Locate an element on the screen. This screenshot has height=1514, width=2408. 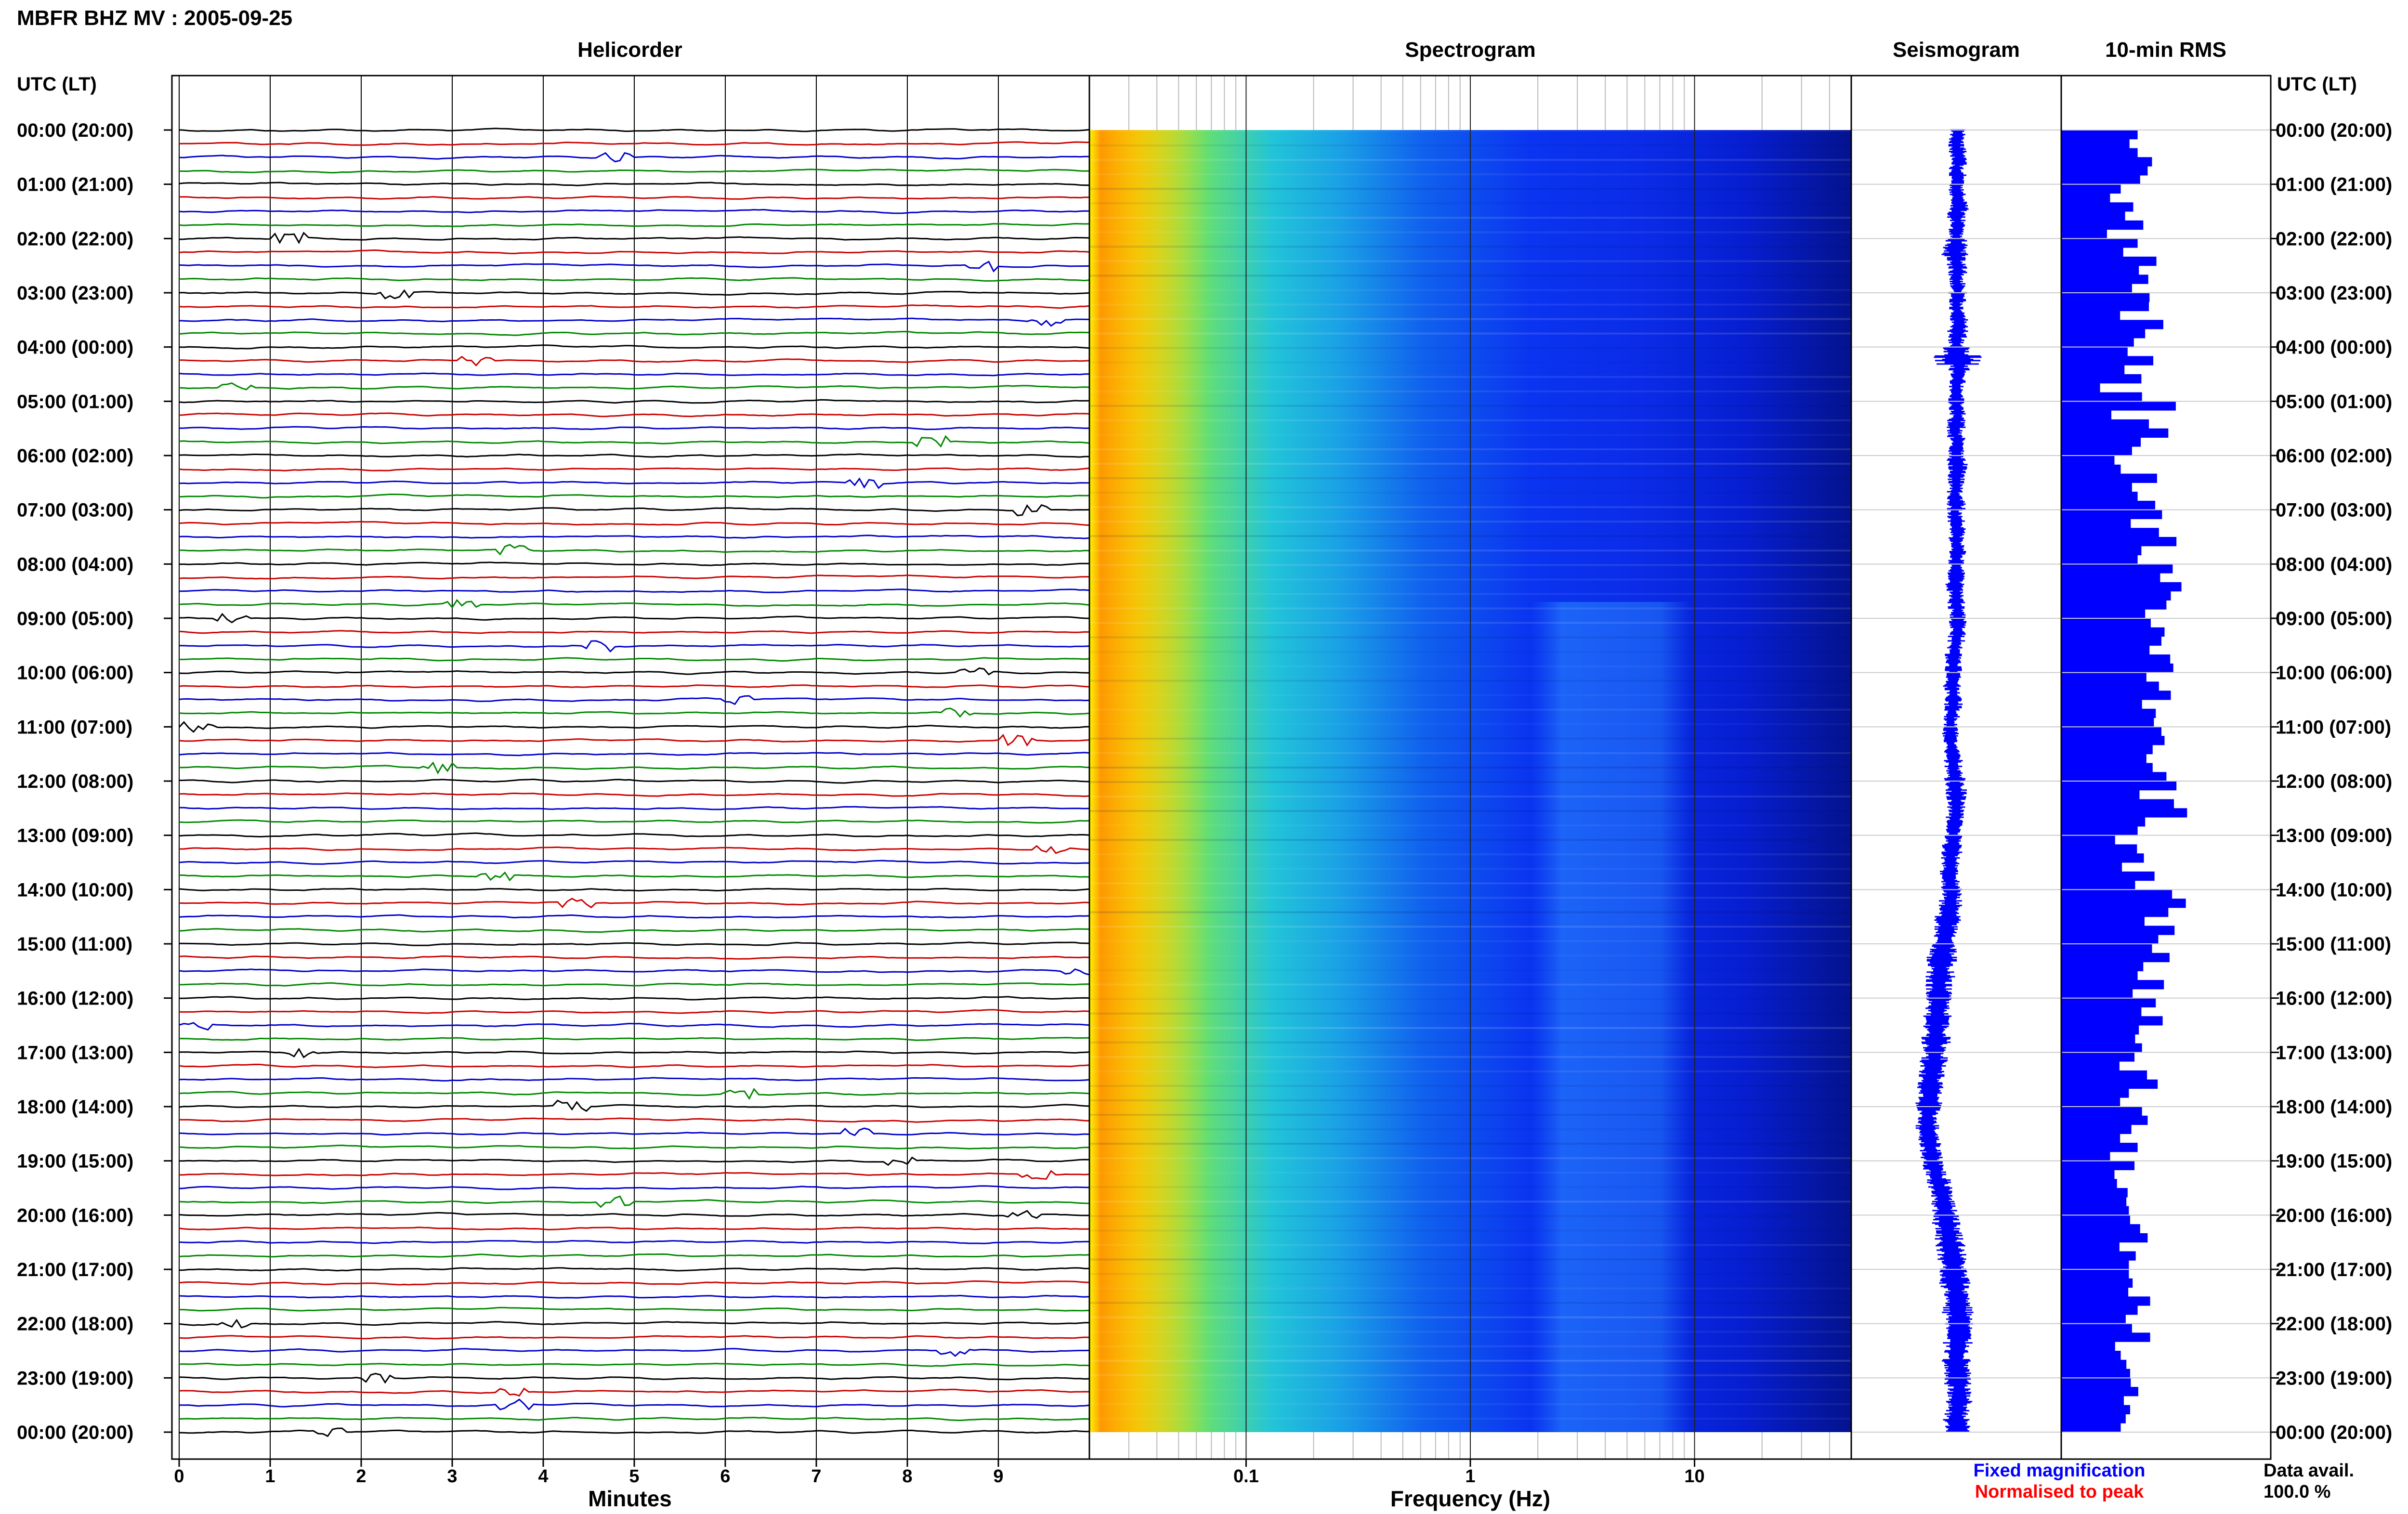
time-tick-right: 15:00 (11:00) is located at coordinates (2333, 944).